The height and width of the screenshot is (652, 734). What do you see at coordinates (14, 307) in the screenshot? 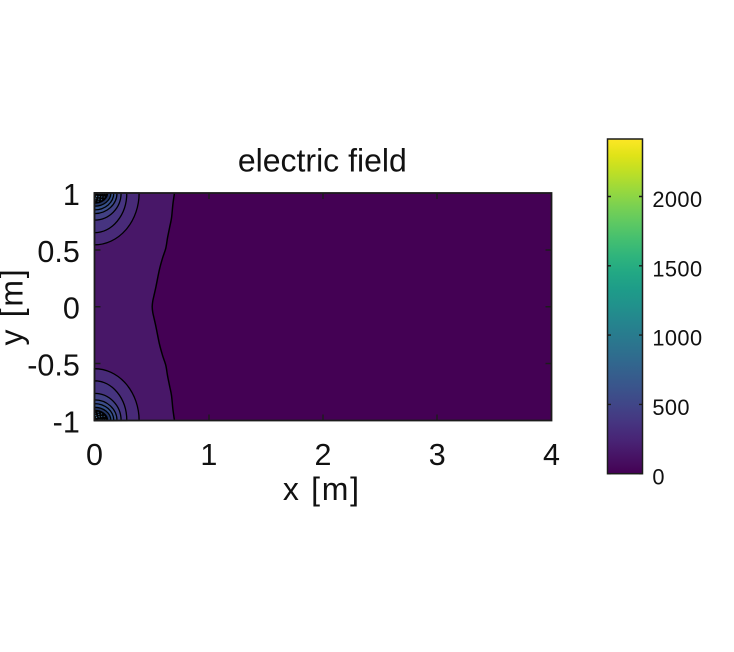
I see `svg-text: y [m]` at bounding box center [14, 307].